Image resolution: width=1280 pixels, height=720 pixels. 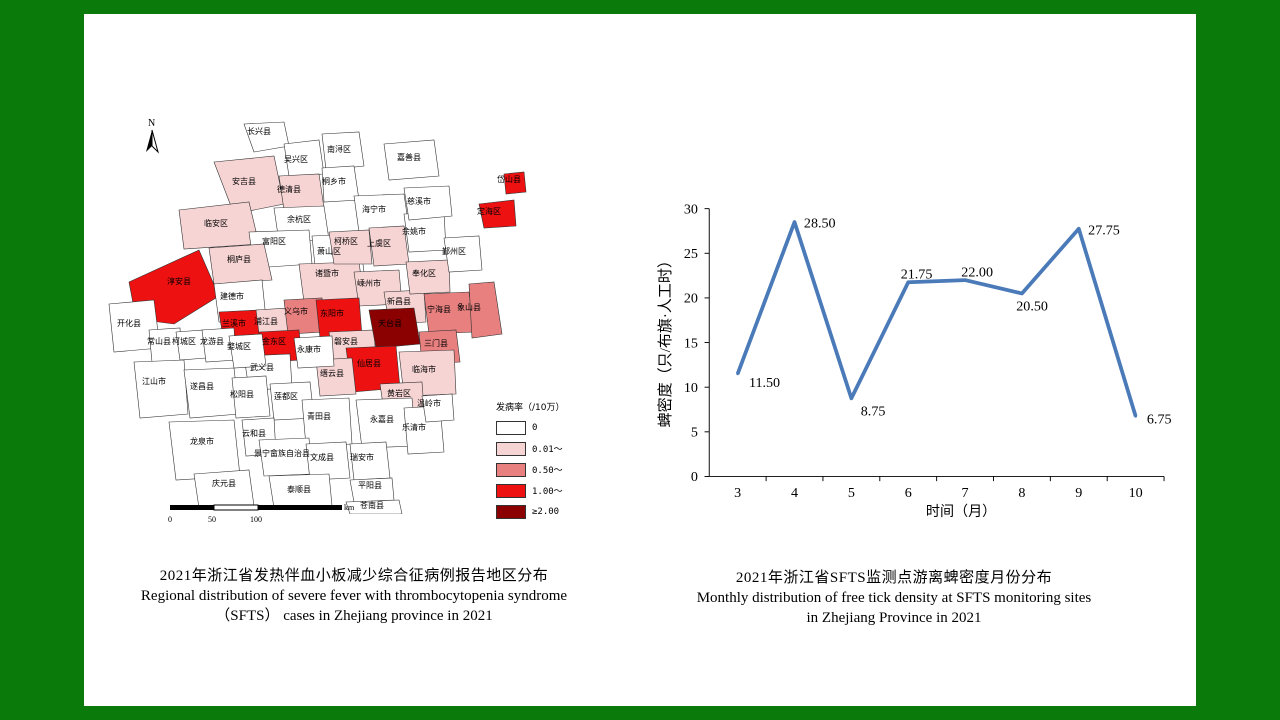 I want to click on map-region-label: 泰顺县, so click(x=299, y=489).